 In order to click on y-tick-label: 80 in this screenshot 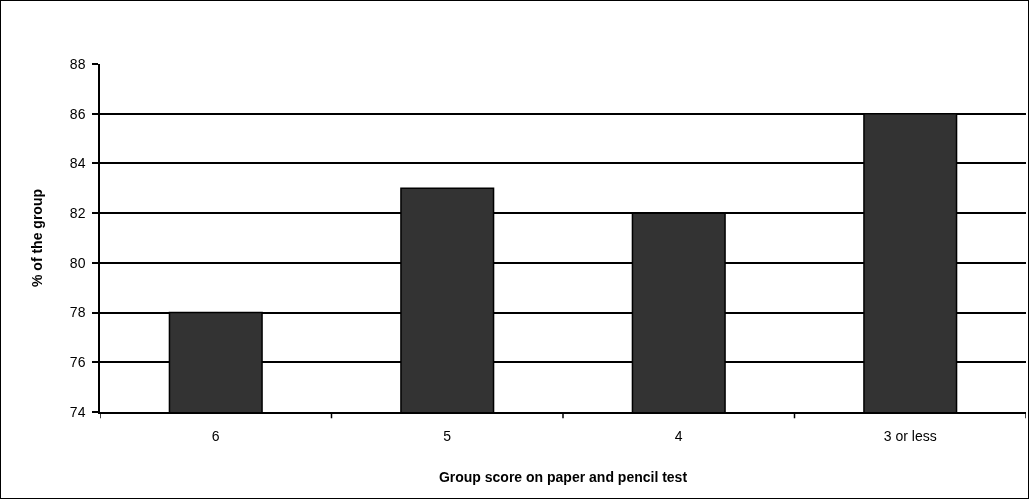, I will do `click(77, 262)`.